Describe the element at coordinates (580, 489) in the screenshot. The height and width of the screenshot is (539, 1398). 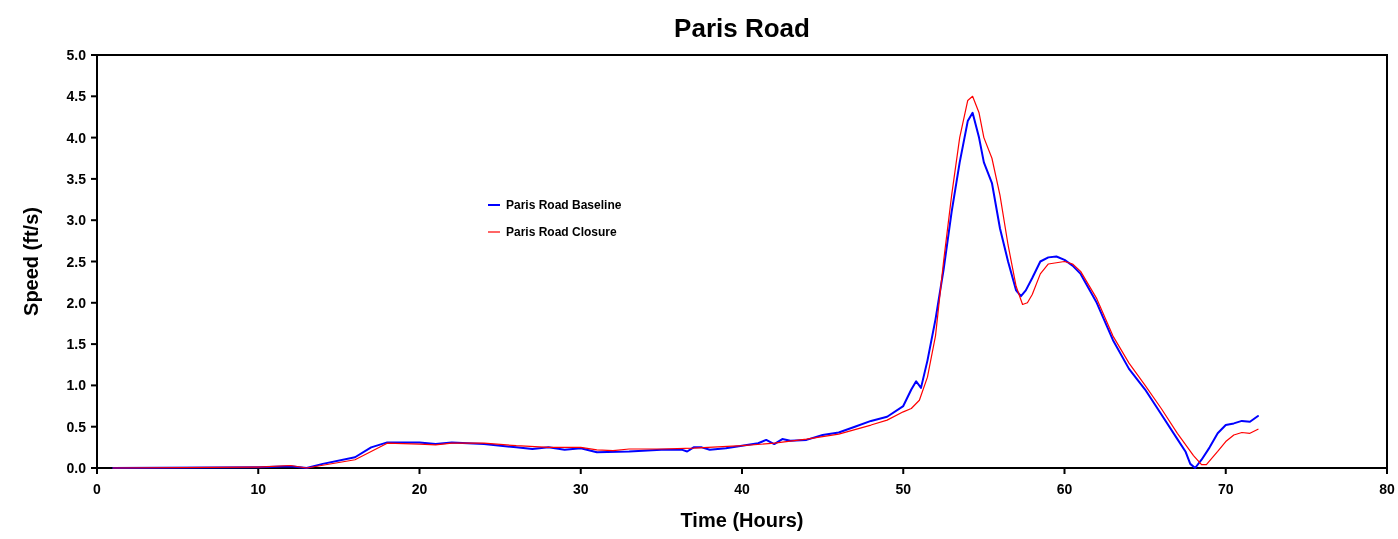
I see `x-tick-label: 30` at that location.